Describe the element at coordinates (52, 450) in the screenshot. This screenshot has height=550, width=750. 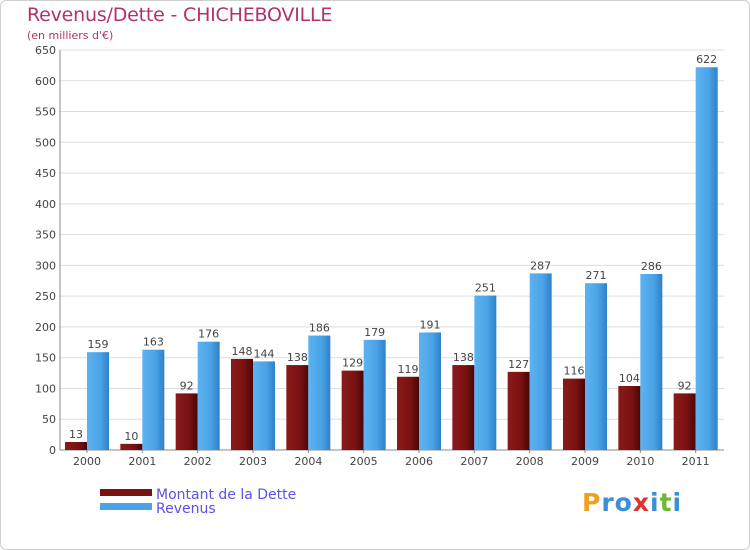
I see `y-tick-label: 0` at that location.